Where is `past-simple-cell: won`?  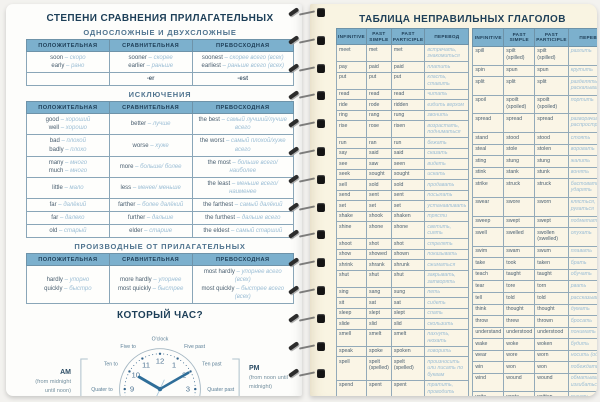 past-simple-cell: won is located at coordinates (519, 367).